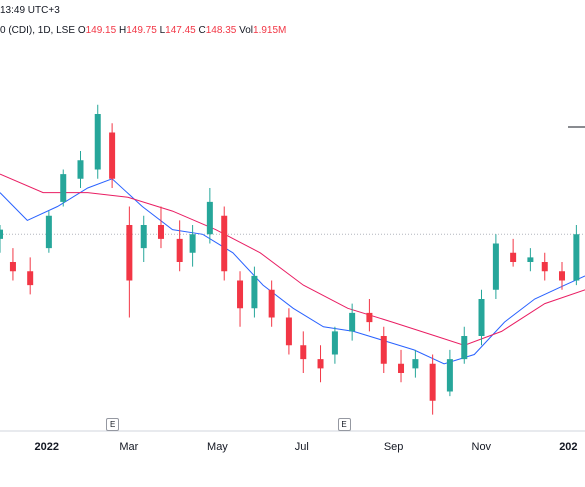 Image resolution: width=585 pixels, height=487 pixels. I want to click on x-tick-label: Jul, so click(301, 447).